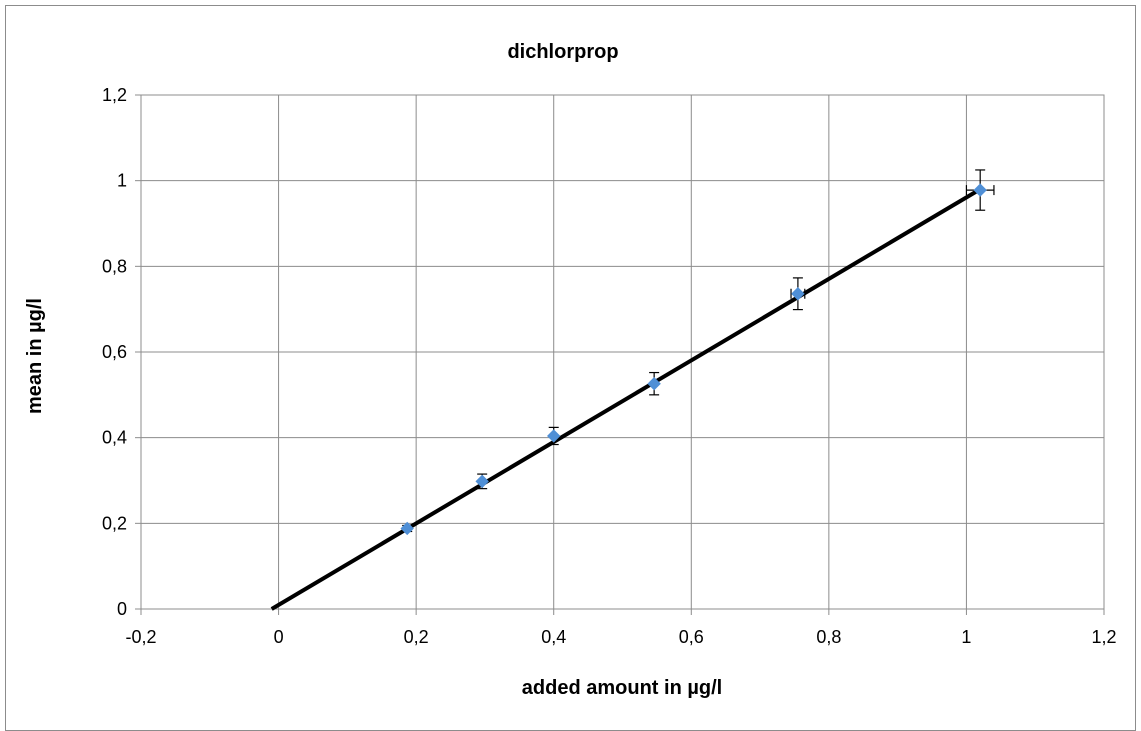  I want to click on x-axis-title: added amount in µg/l, so click(622, 688).